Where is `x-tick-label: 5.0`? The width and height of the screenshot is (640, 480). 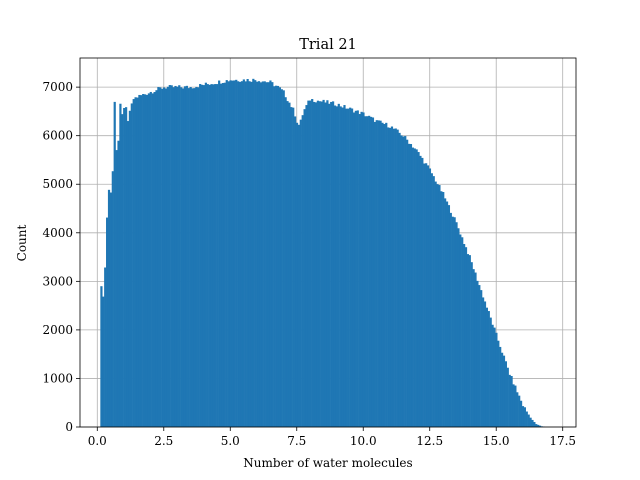 x-tick-label: 5.0 is located at coordinates (230, 441).